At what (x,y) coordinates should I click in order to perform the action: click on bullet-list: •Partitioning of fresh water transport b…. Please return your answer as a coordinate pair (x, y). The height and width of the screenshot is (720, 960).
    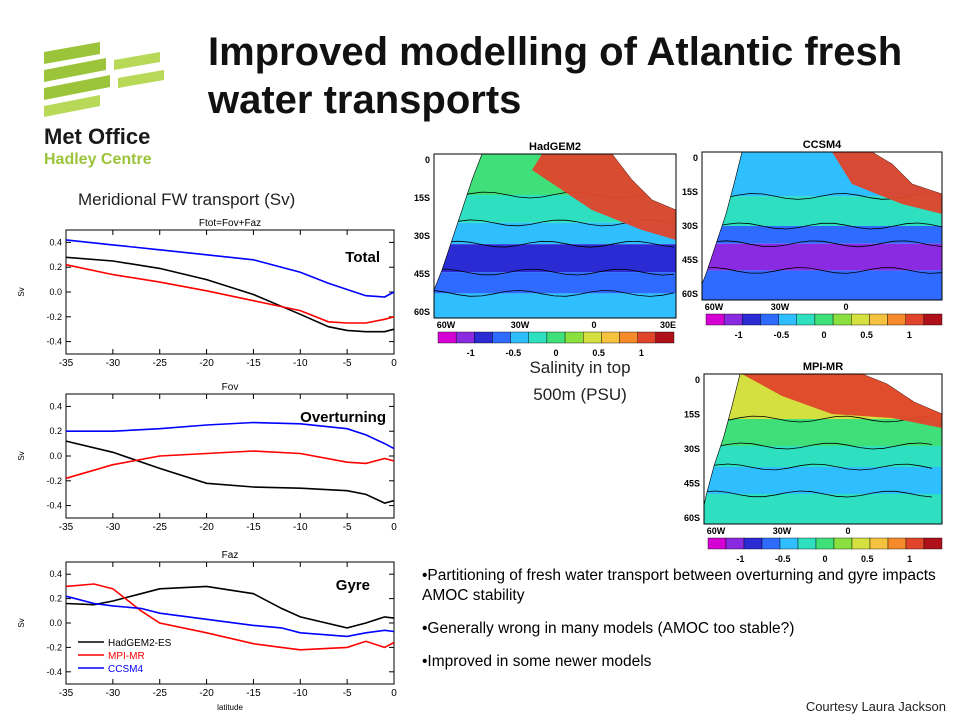
    Looking at the image, I should click on (682, 625).